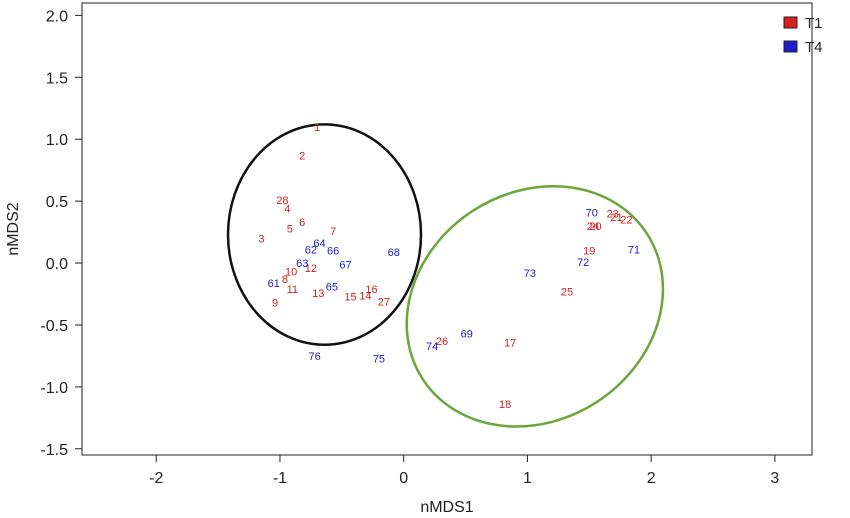 The image size is (850, 518). What do you see at coordinates (634, 250) in the screenshot?
I see `point-t4-71: 71` at bounding box center [634, 250].